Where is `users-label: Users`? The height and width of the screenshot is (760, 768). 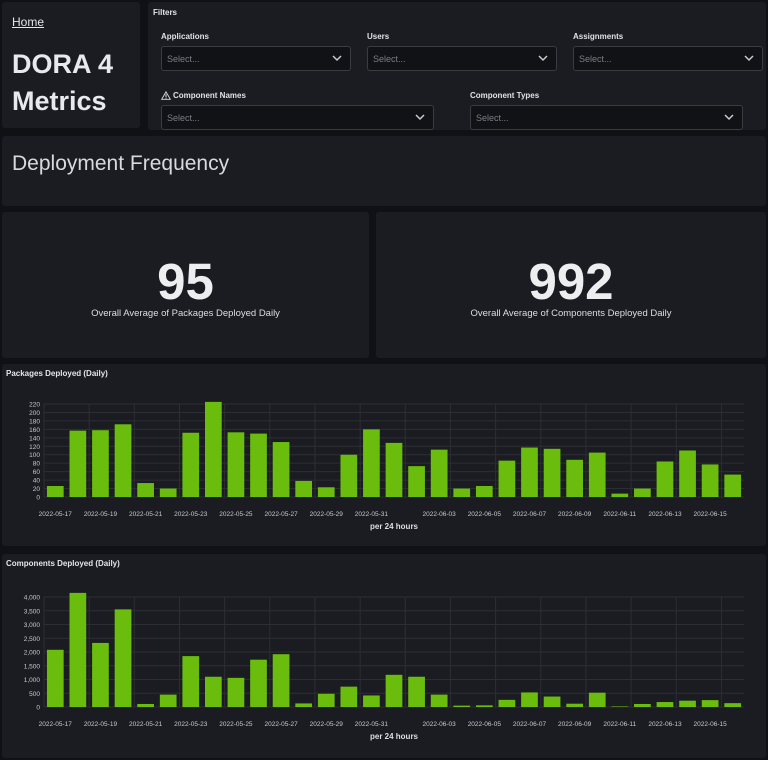
users-label: Users is located at coordinates (378, 36).